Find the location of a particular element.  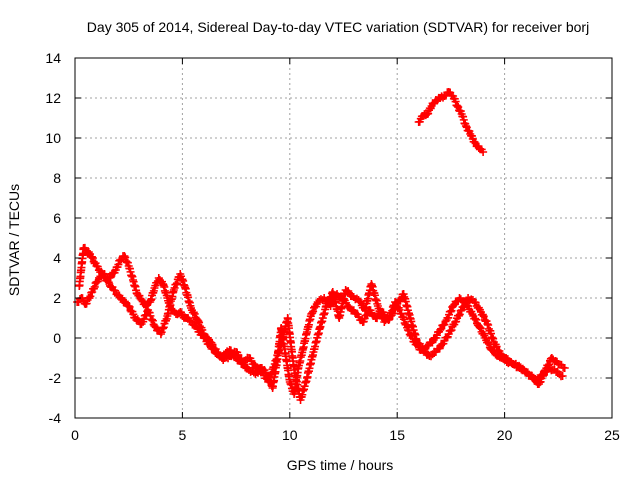

y-tick-label: -4 is located at coordinates (55, 418).